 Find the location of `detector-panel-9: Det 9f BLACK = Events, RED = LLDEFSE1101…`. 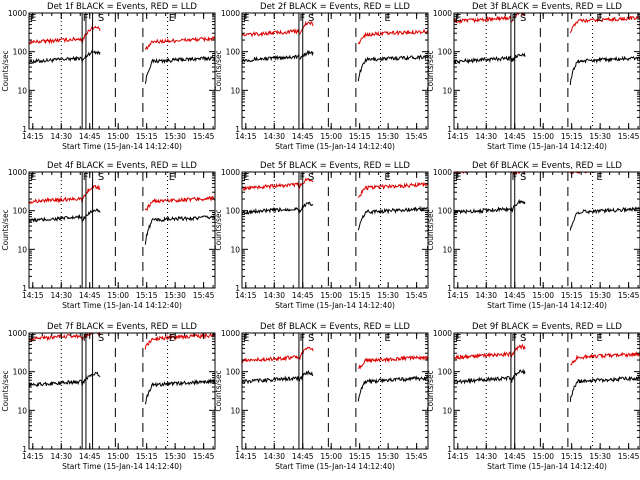

detector-panel-9: Det 9f BLACK = Events, RED = LLDEFSE1101… is located at coordinates (533, 396).